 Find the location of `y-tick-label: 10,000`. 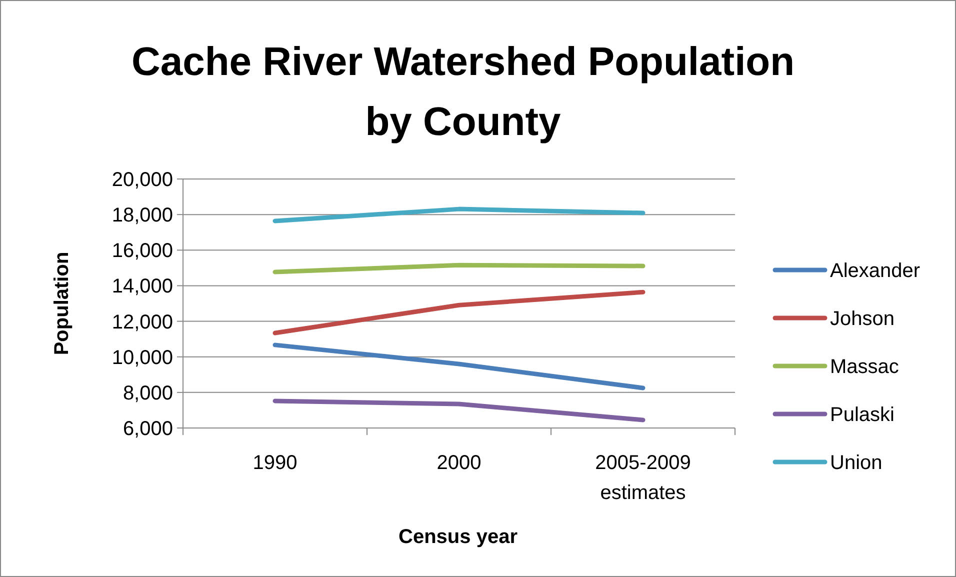

y-tick-label: 10,000 is located at coordinates (142, 357).